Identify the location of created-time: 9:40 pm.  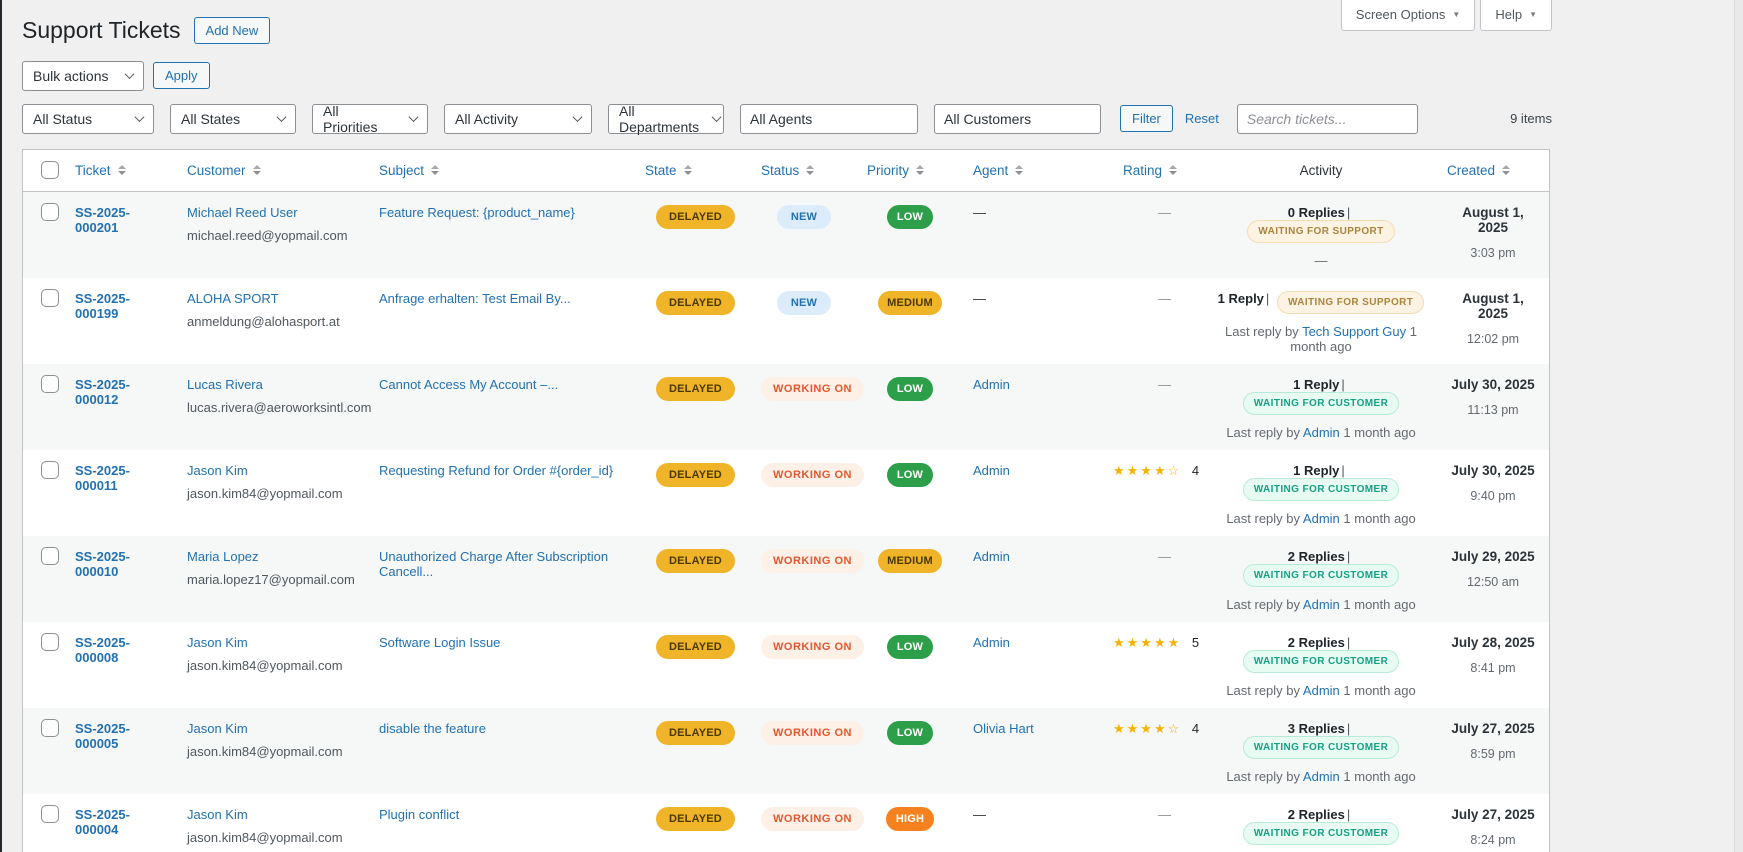
(1493, 495).